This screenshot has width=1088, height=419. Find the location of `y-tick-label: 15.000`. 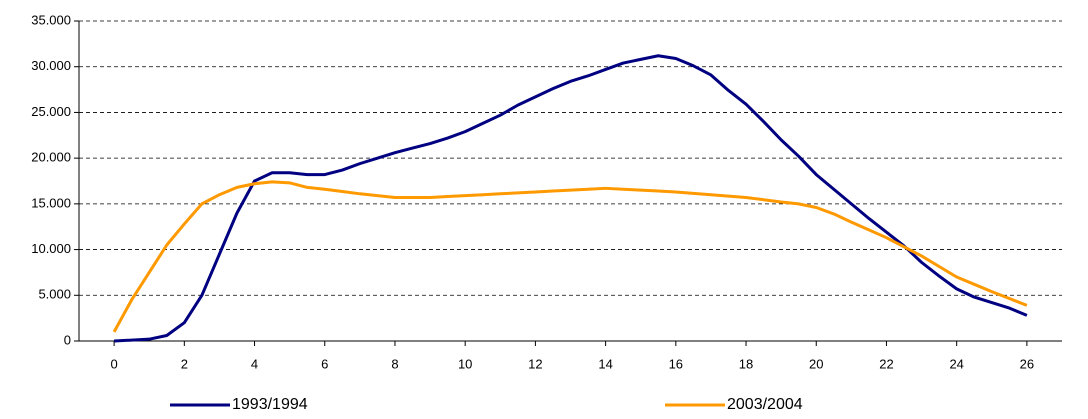

y-tick-label: 15.000 is located at coordinates (51, 202).